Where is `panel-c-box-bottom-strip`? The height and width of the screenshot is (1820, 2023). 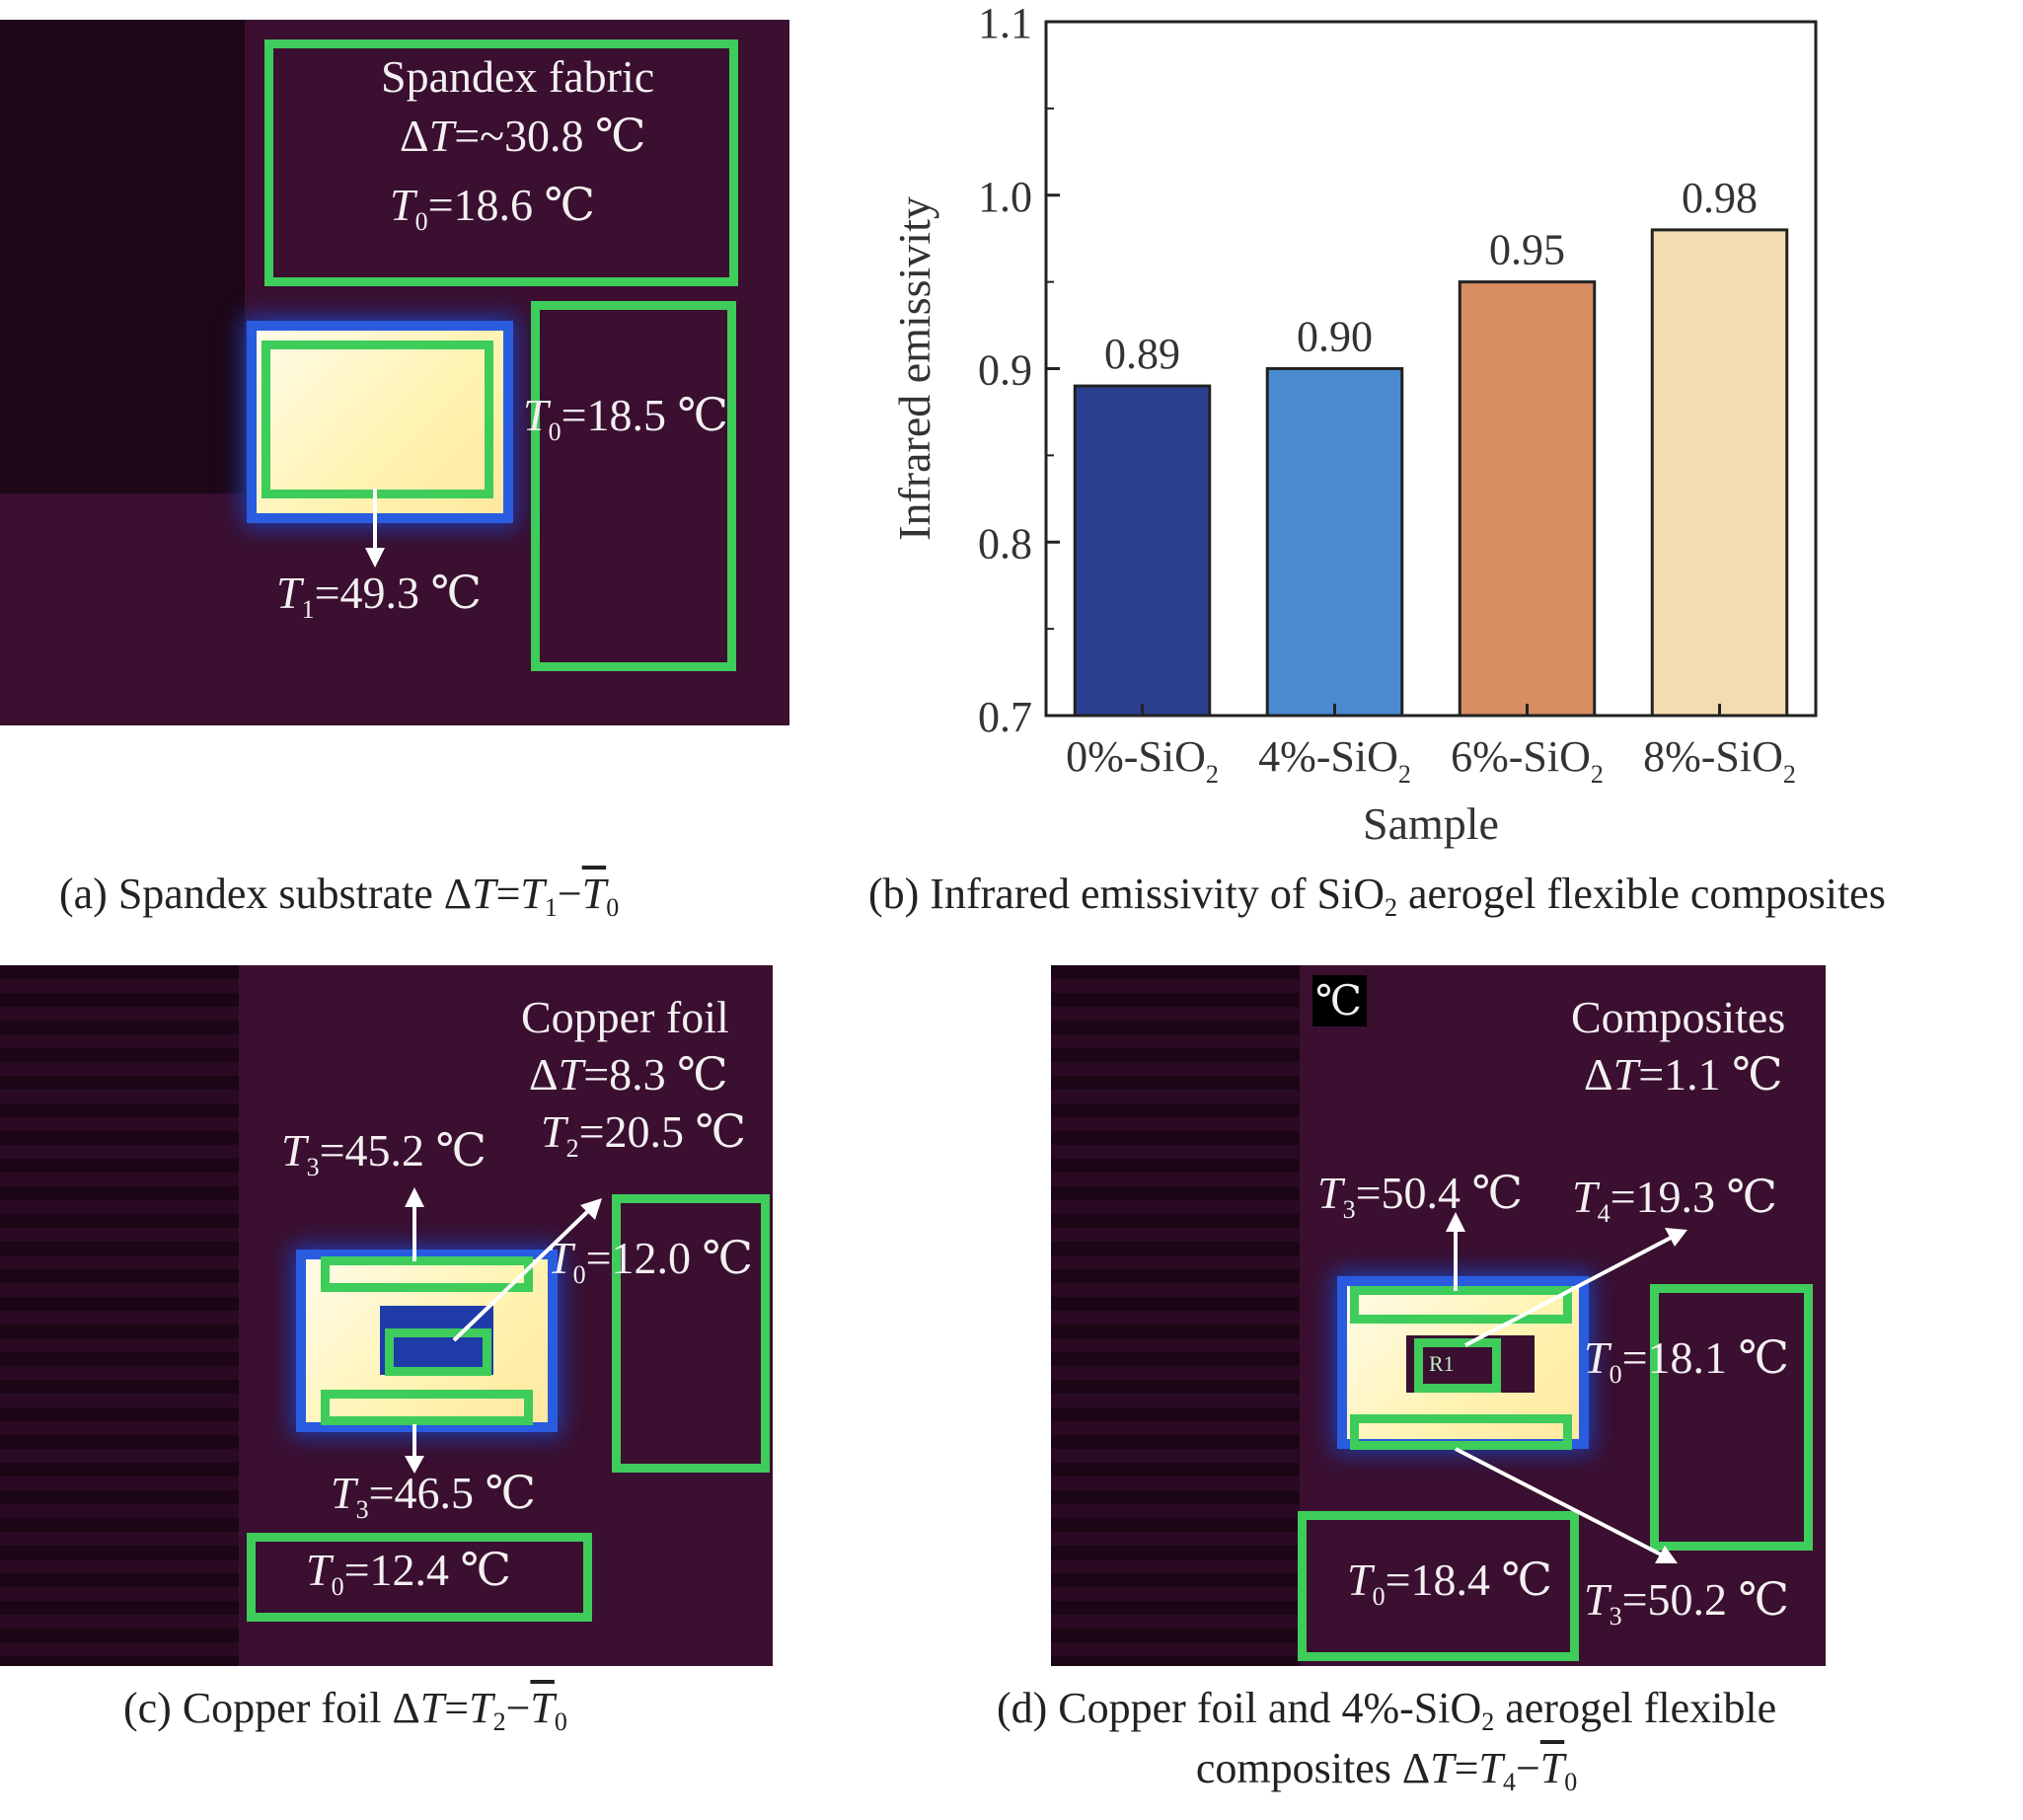 panel-c-box-bottom-strip is located at coordinates (427, 1407).